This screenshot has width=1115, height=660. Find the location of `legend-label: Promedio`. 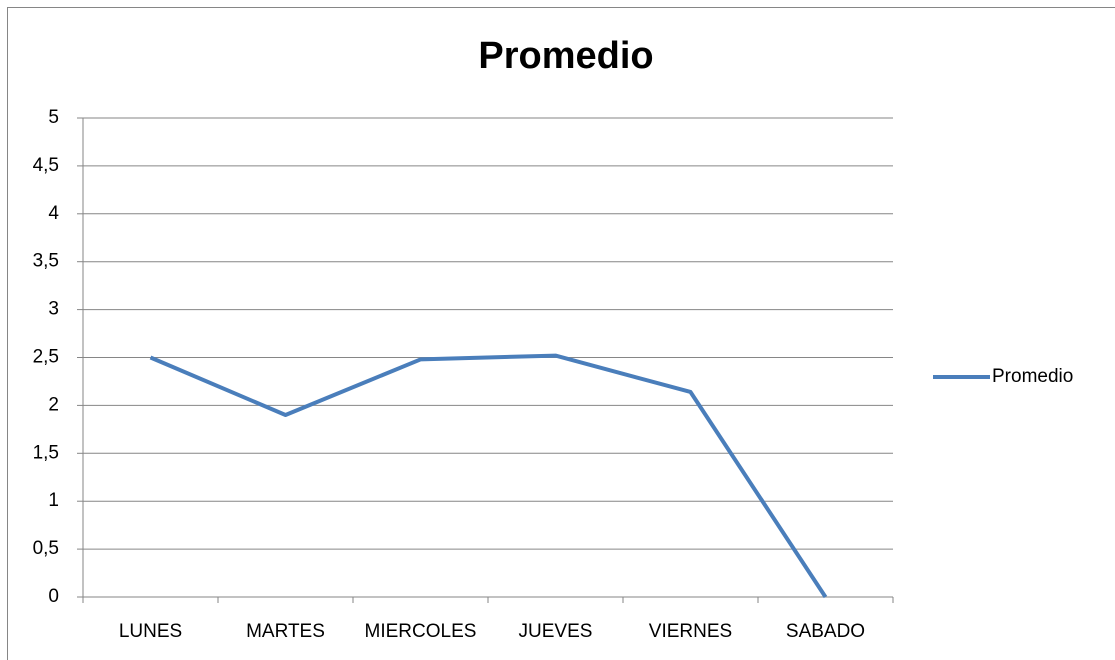

legend-label: Promedio is located at coordinates (1032, 376).